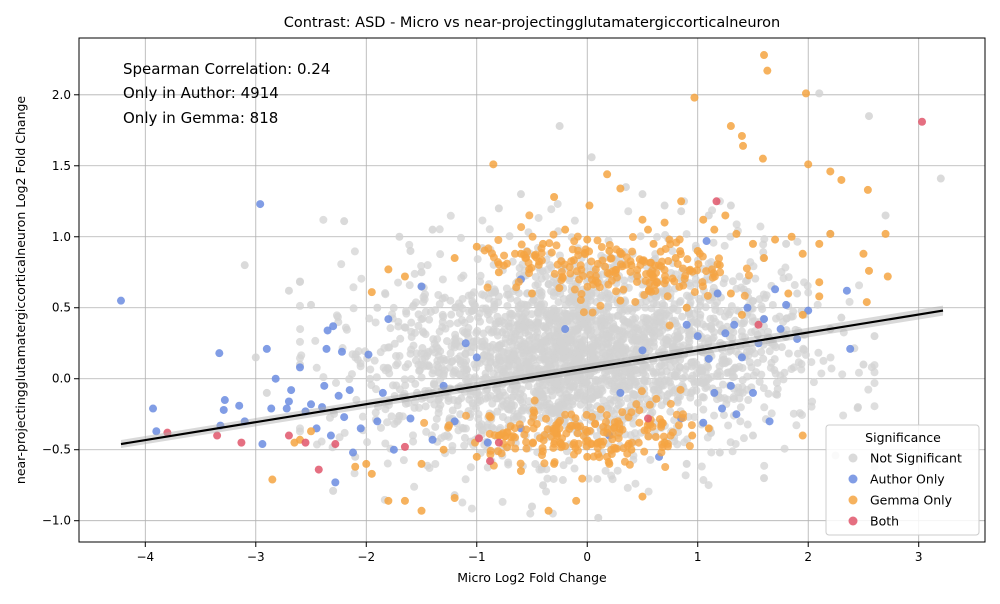 This screenshot has width=1000, height=604. Describe the element at coordinates (477, 557) in the screenshot. I see `x-tick-label: −1` at that location.